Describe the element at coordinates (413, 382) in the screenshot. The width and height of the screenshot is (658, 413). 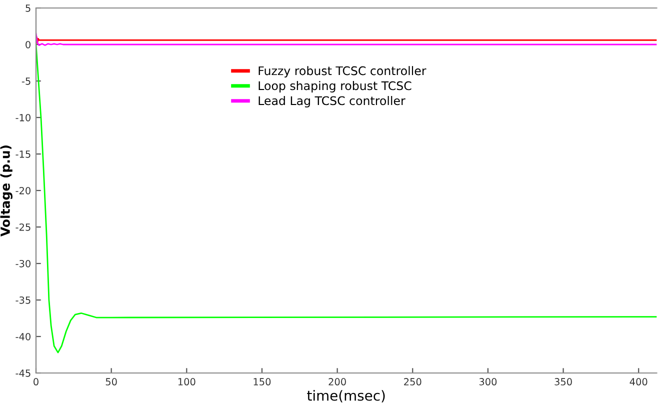
I see `x-tick-label: 250` at that location.